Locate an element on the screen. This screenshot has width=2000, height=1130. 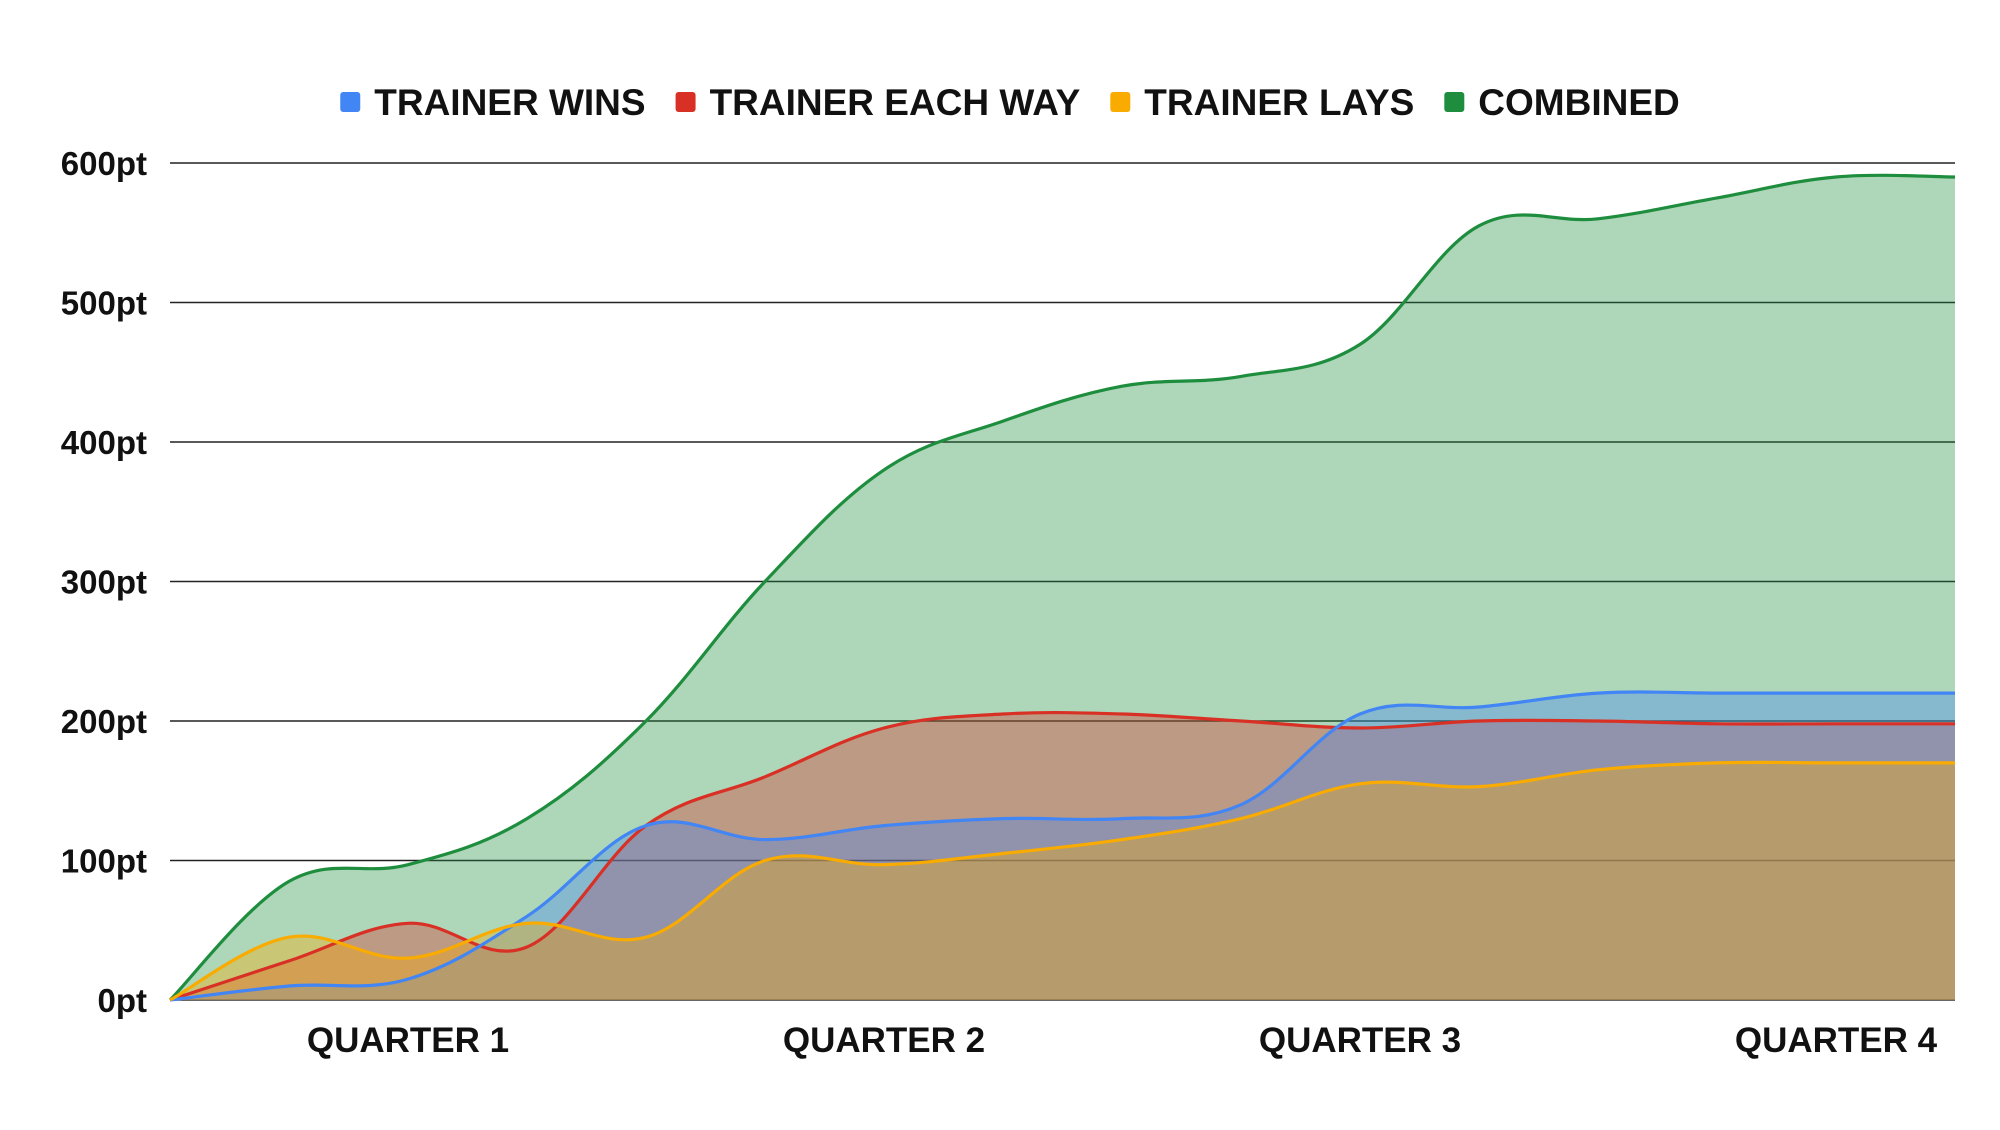
legend-swatch-trainer-lays is located at coordinates (1120, 102).